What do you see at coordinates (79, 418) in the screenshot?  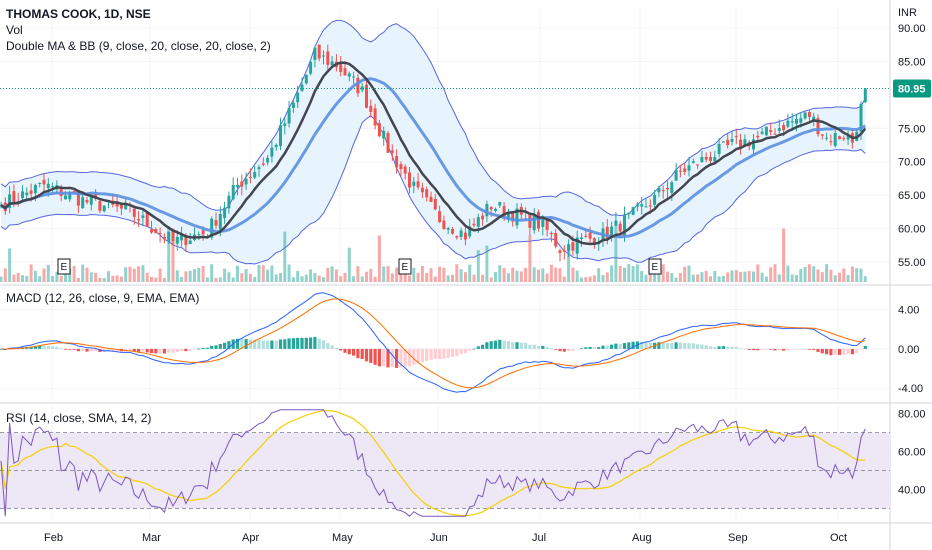 I see `rsi-legend: RSI (14, close, SMA, 14, 2)` at bounding box center [79, 418].